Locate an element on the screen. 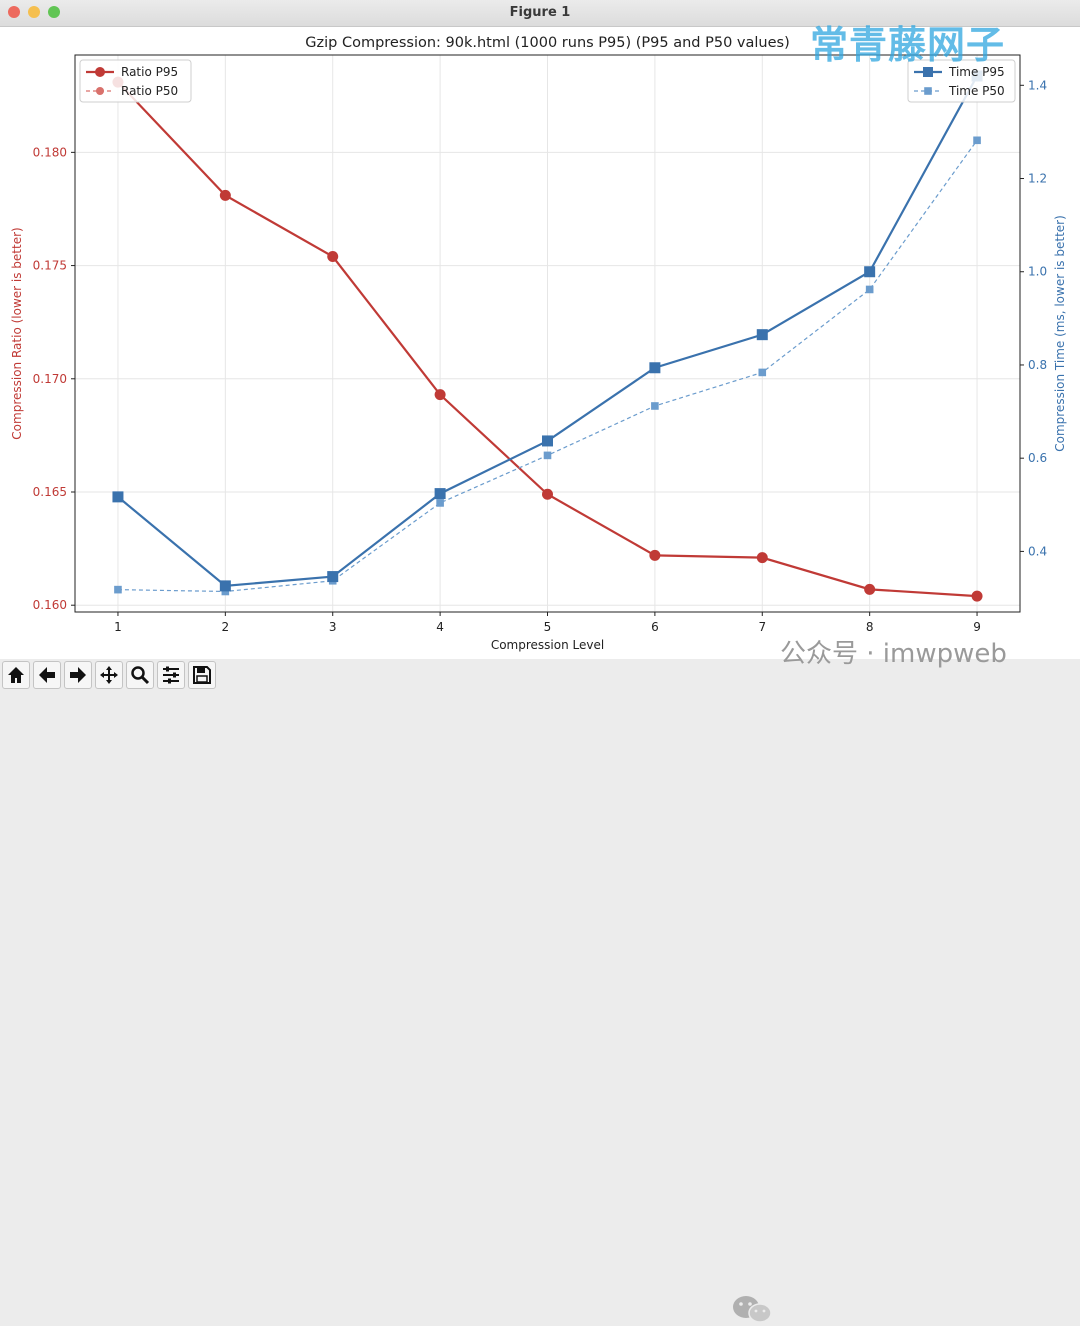  legend-box is located at coordinates (961, 81).